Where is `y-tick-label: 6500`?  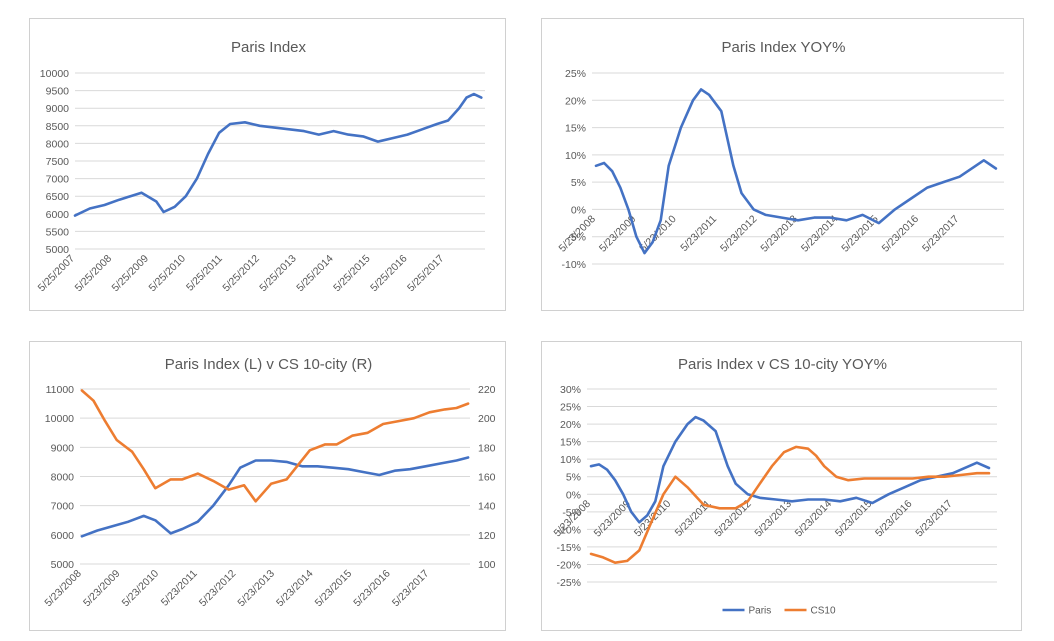
y-tick-label: 6500 is located at coordinates (58, 197).